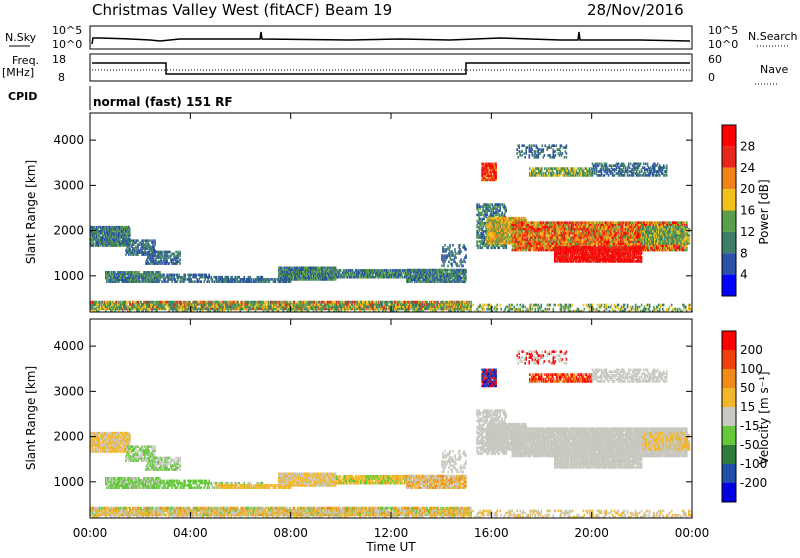 The height and width of the screenshot is (558, 800). What do you see at coordinates (635, 10) in the screenshot?
I see `date-label: 28/Nov/2016` at bounding box center [635, 10].